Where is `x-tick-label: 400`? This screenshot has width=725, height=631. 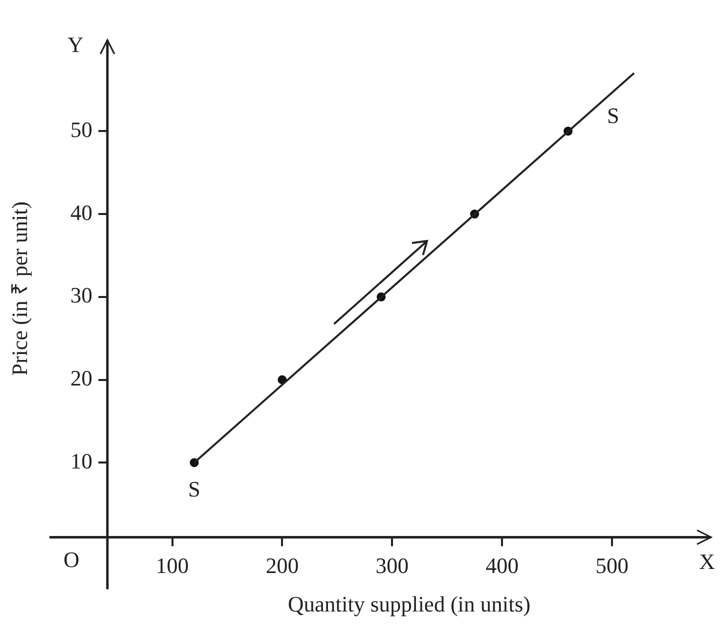
x-tick-label: 400 is located at coordinates (502, 565).